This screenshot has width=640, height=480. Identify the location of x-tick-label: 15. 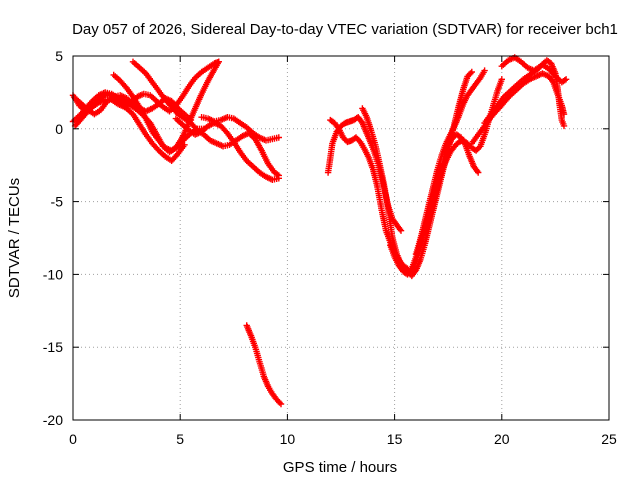
(395, 439).